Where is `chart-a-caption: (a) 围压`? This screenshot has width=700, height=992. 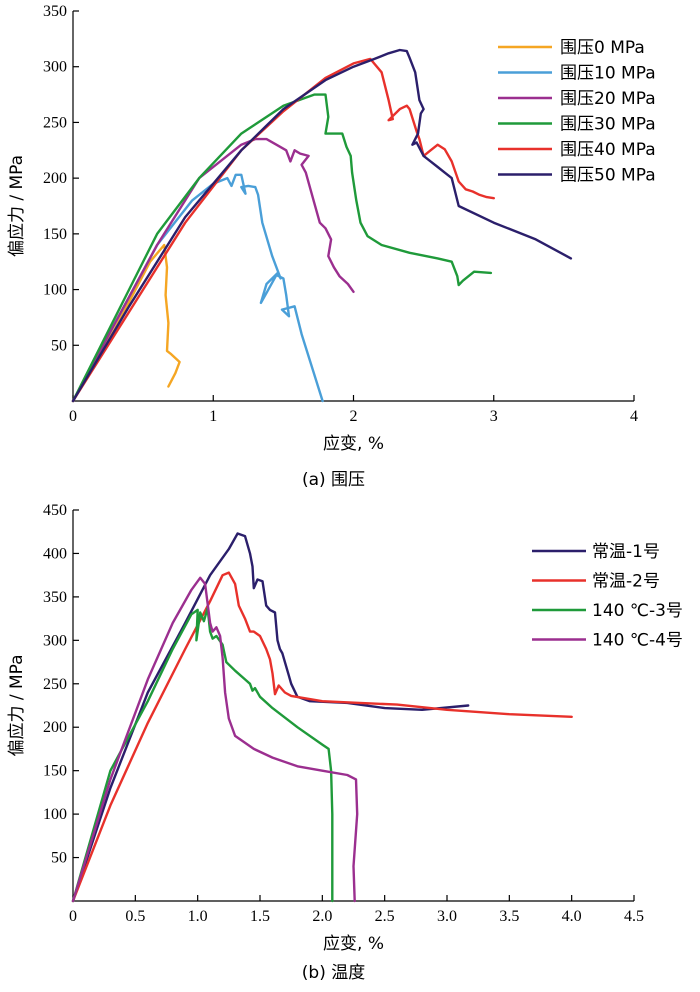
chart-a-caption: (a) 围压 is located at coordinates (333, 480).